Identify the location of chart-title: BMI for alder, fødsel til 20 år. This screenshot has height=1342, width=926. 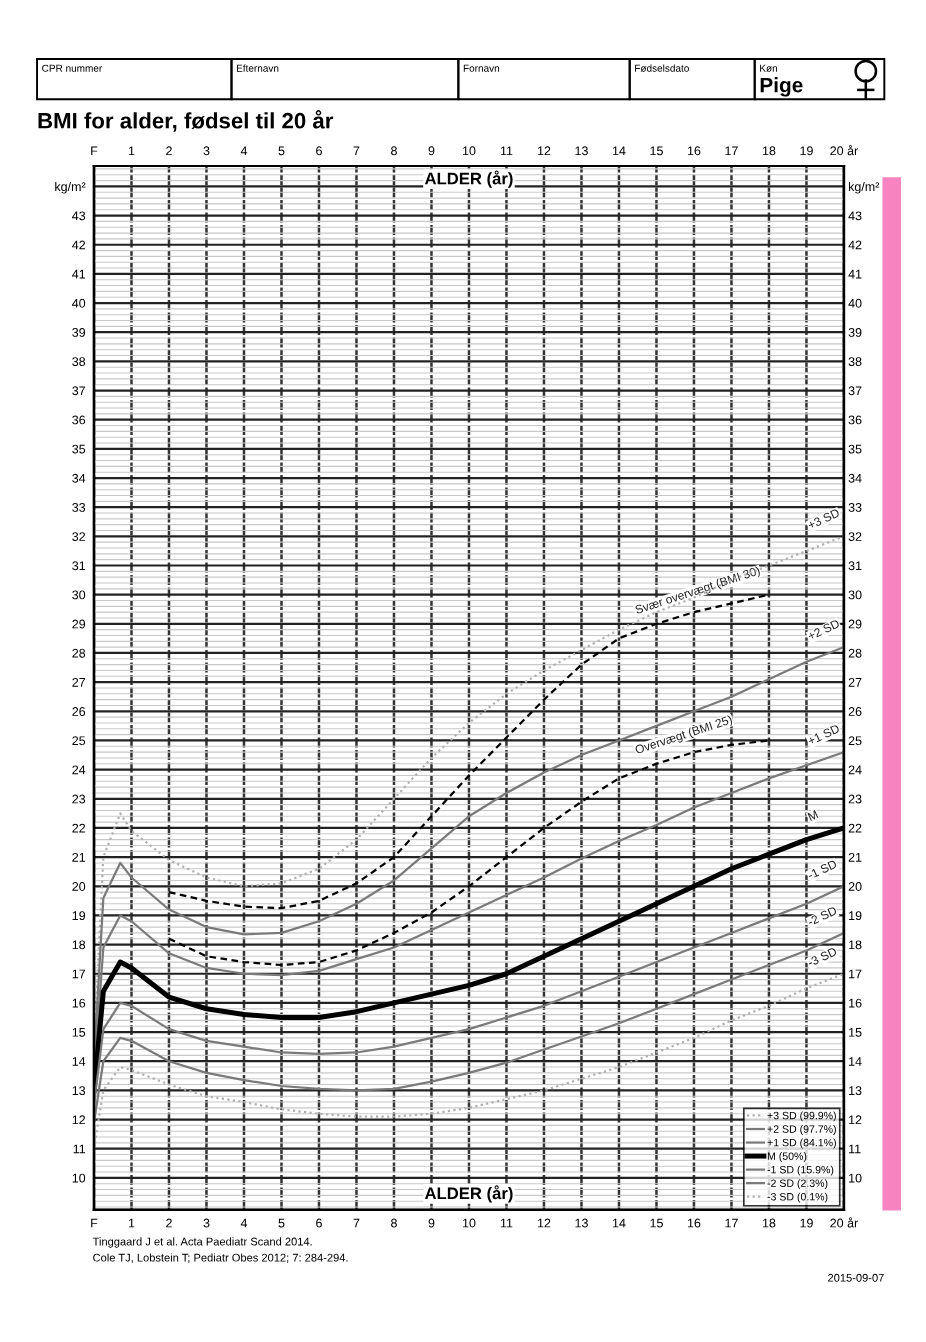
(186, 121).